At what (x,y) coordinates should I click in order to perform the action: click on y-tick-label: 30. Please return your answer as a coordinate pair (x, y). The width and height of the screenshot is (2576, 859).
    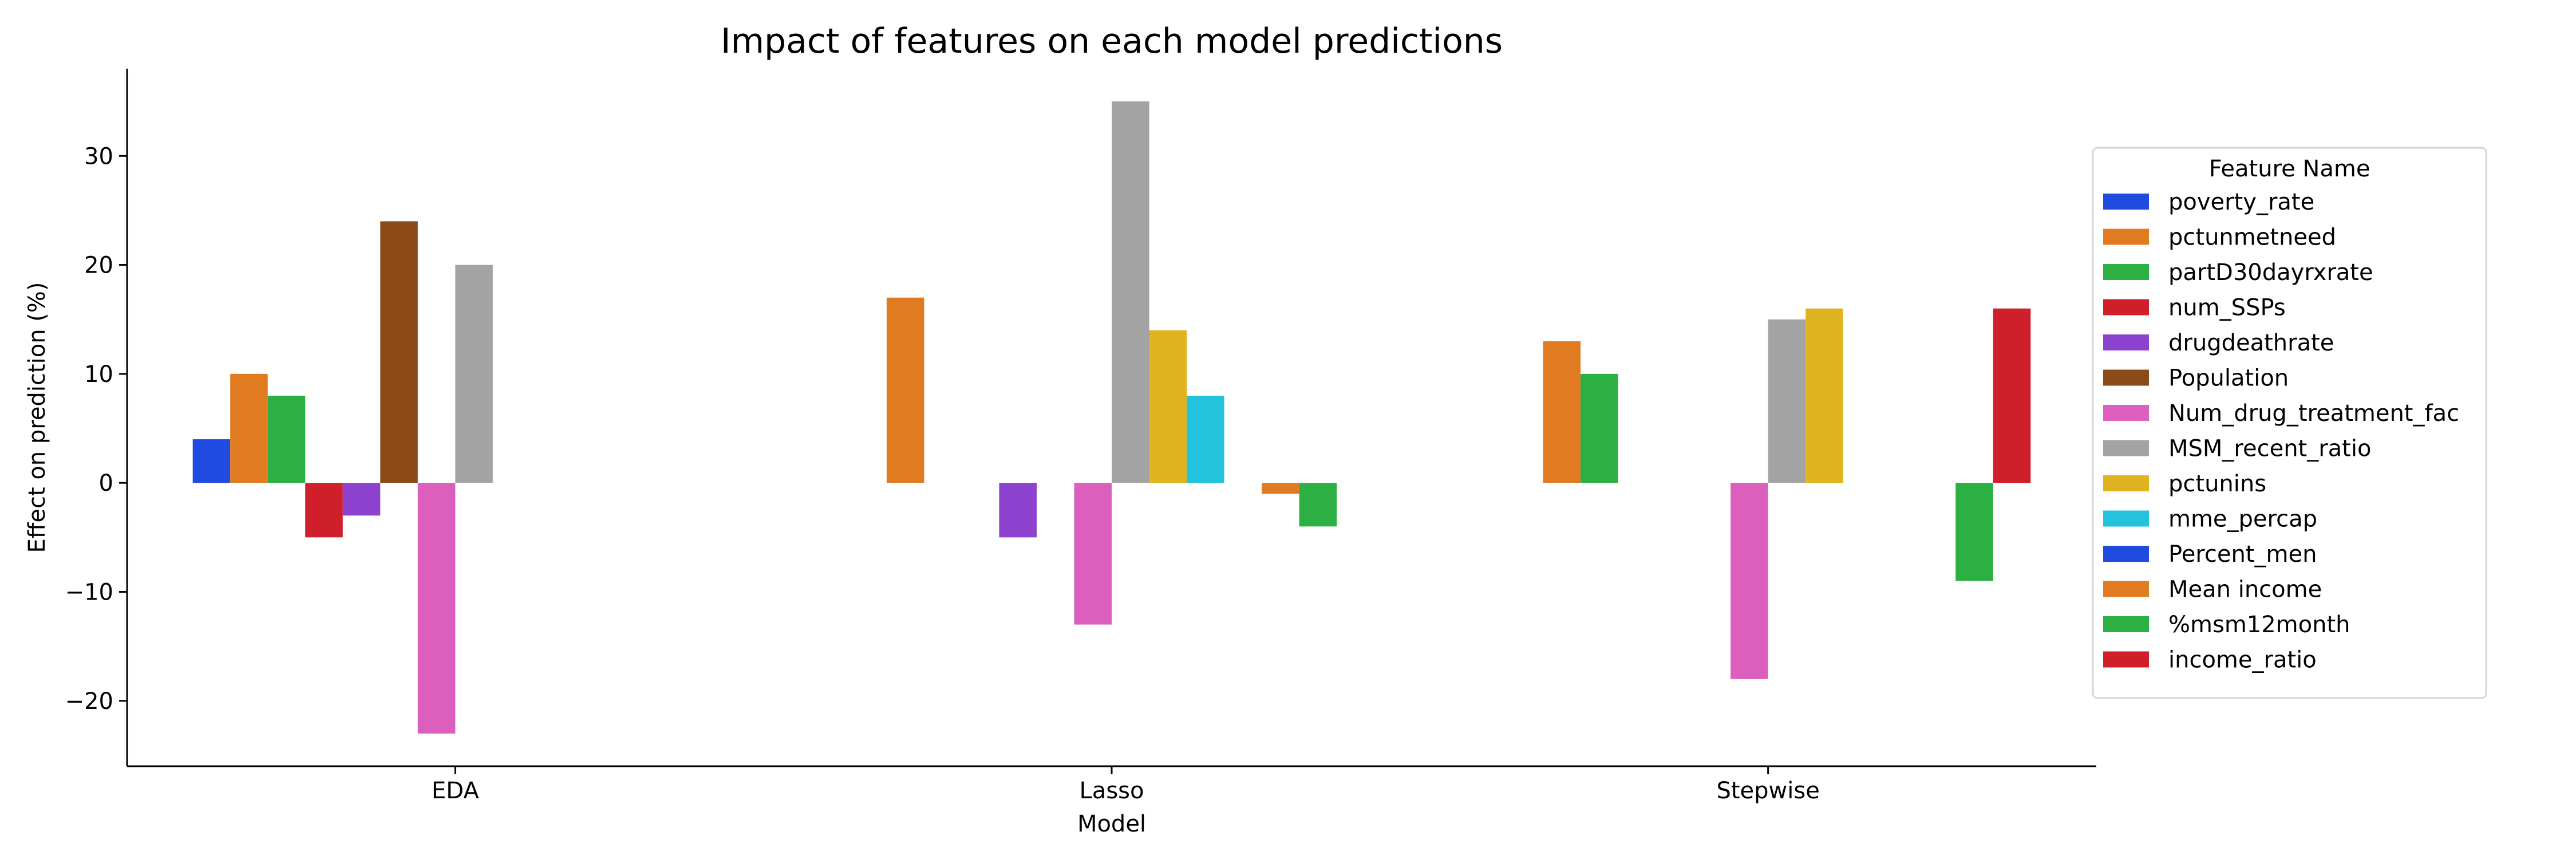
    Looking at the image, I should click on (98, 156).